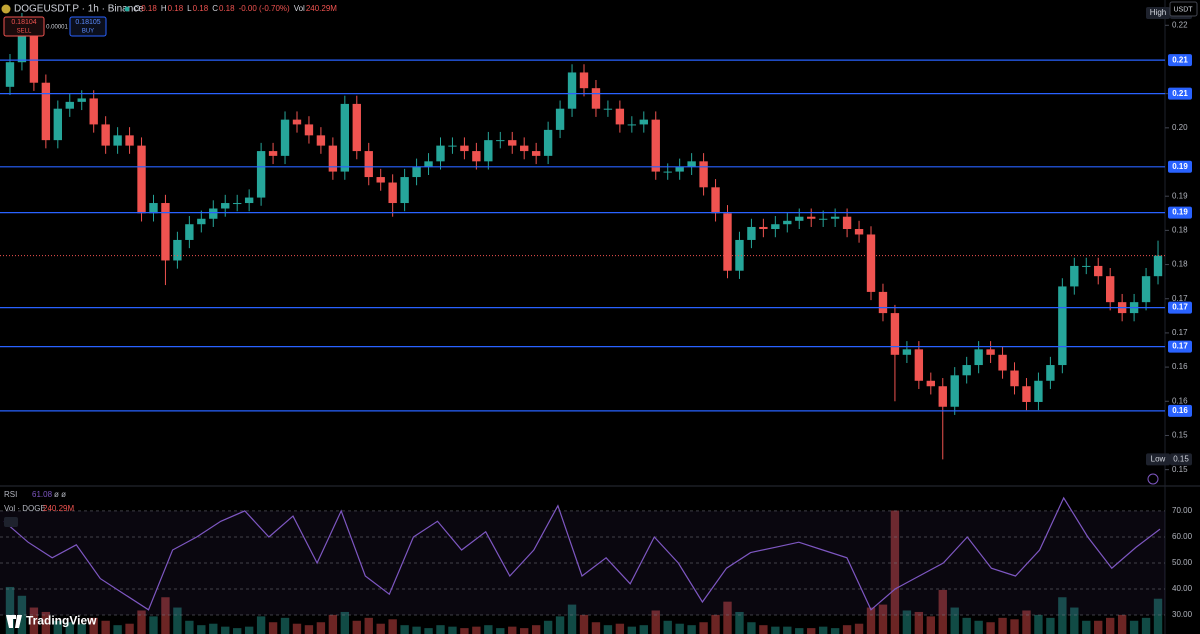  I want to click on currency: USDT, so click(1183, 9).